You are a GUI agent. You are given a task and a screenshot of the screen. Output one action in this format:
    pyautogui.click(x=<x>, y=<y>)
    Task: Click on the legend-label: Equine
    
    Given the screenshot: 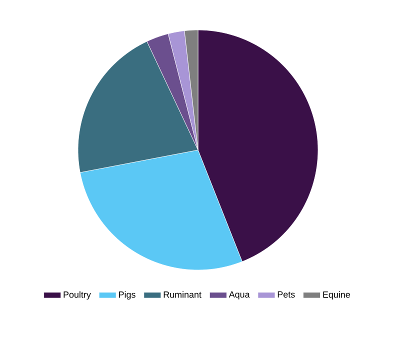 What is the action you would take?
    pyautogui.click(x=336, y=295)
    